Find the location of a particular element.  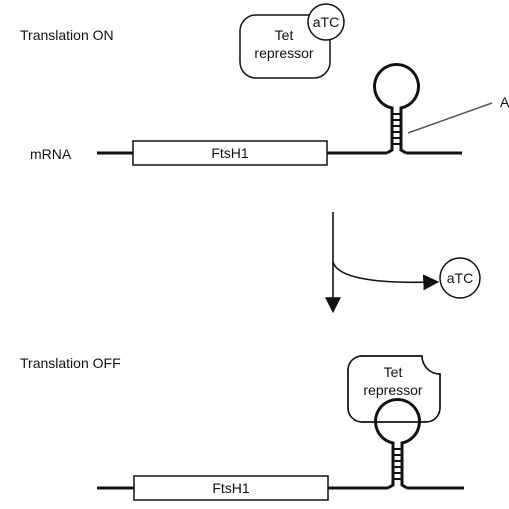

aptamer-callout-line is located at coordinates (450, 118).